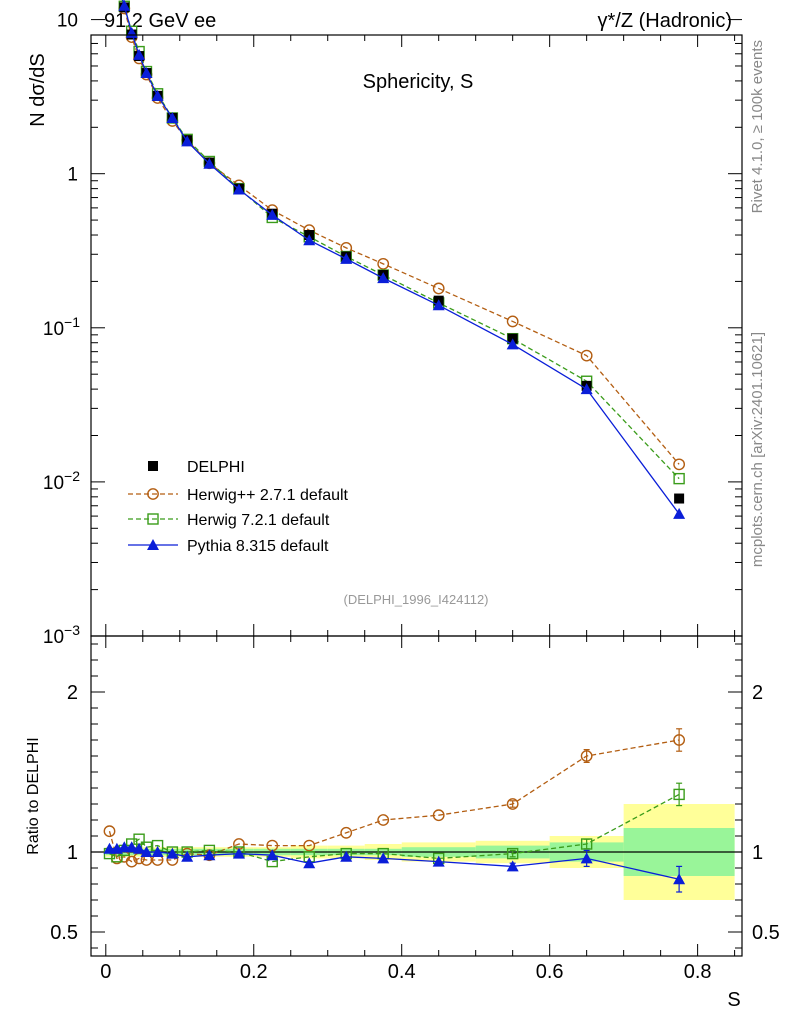 The image size is (786, 1024). Describe the element at coordinates (258, 520) in the screenshot. I see `legend-label-herwig: Herwig 7.2.1 default` at that location.